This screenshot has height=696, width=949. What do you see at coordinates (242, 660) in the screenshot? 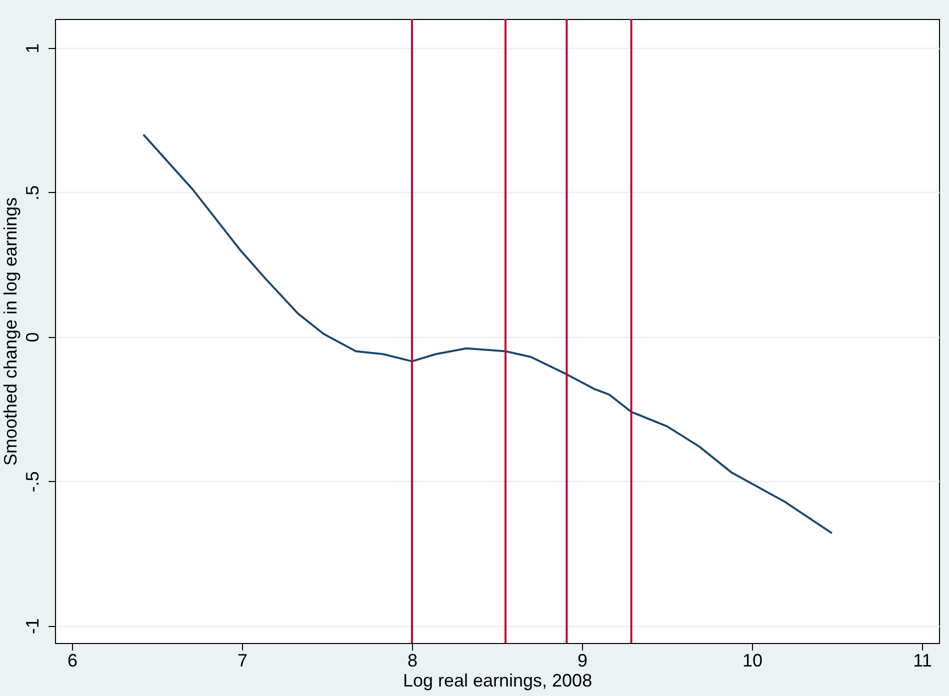
I see `x-tick-label: 7` at bounding box center [242, 660].